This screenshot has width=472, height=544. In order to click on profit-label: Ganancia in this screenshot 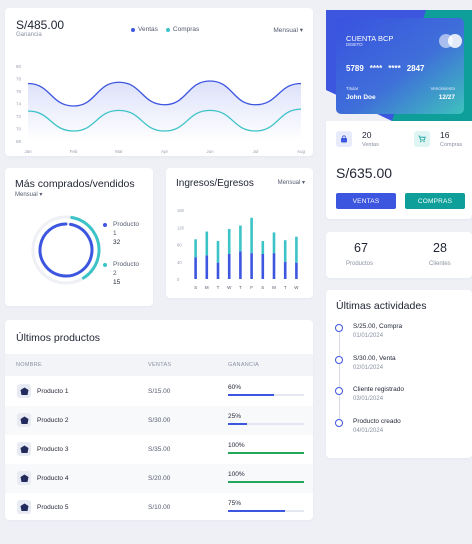, I will do `click(29, 35)`.